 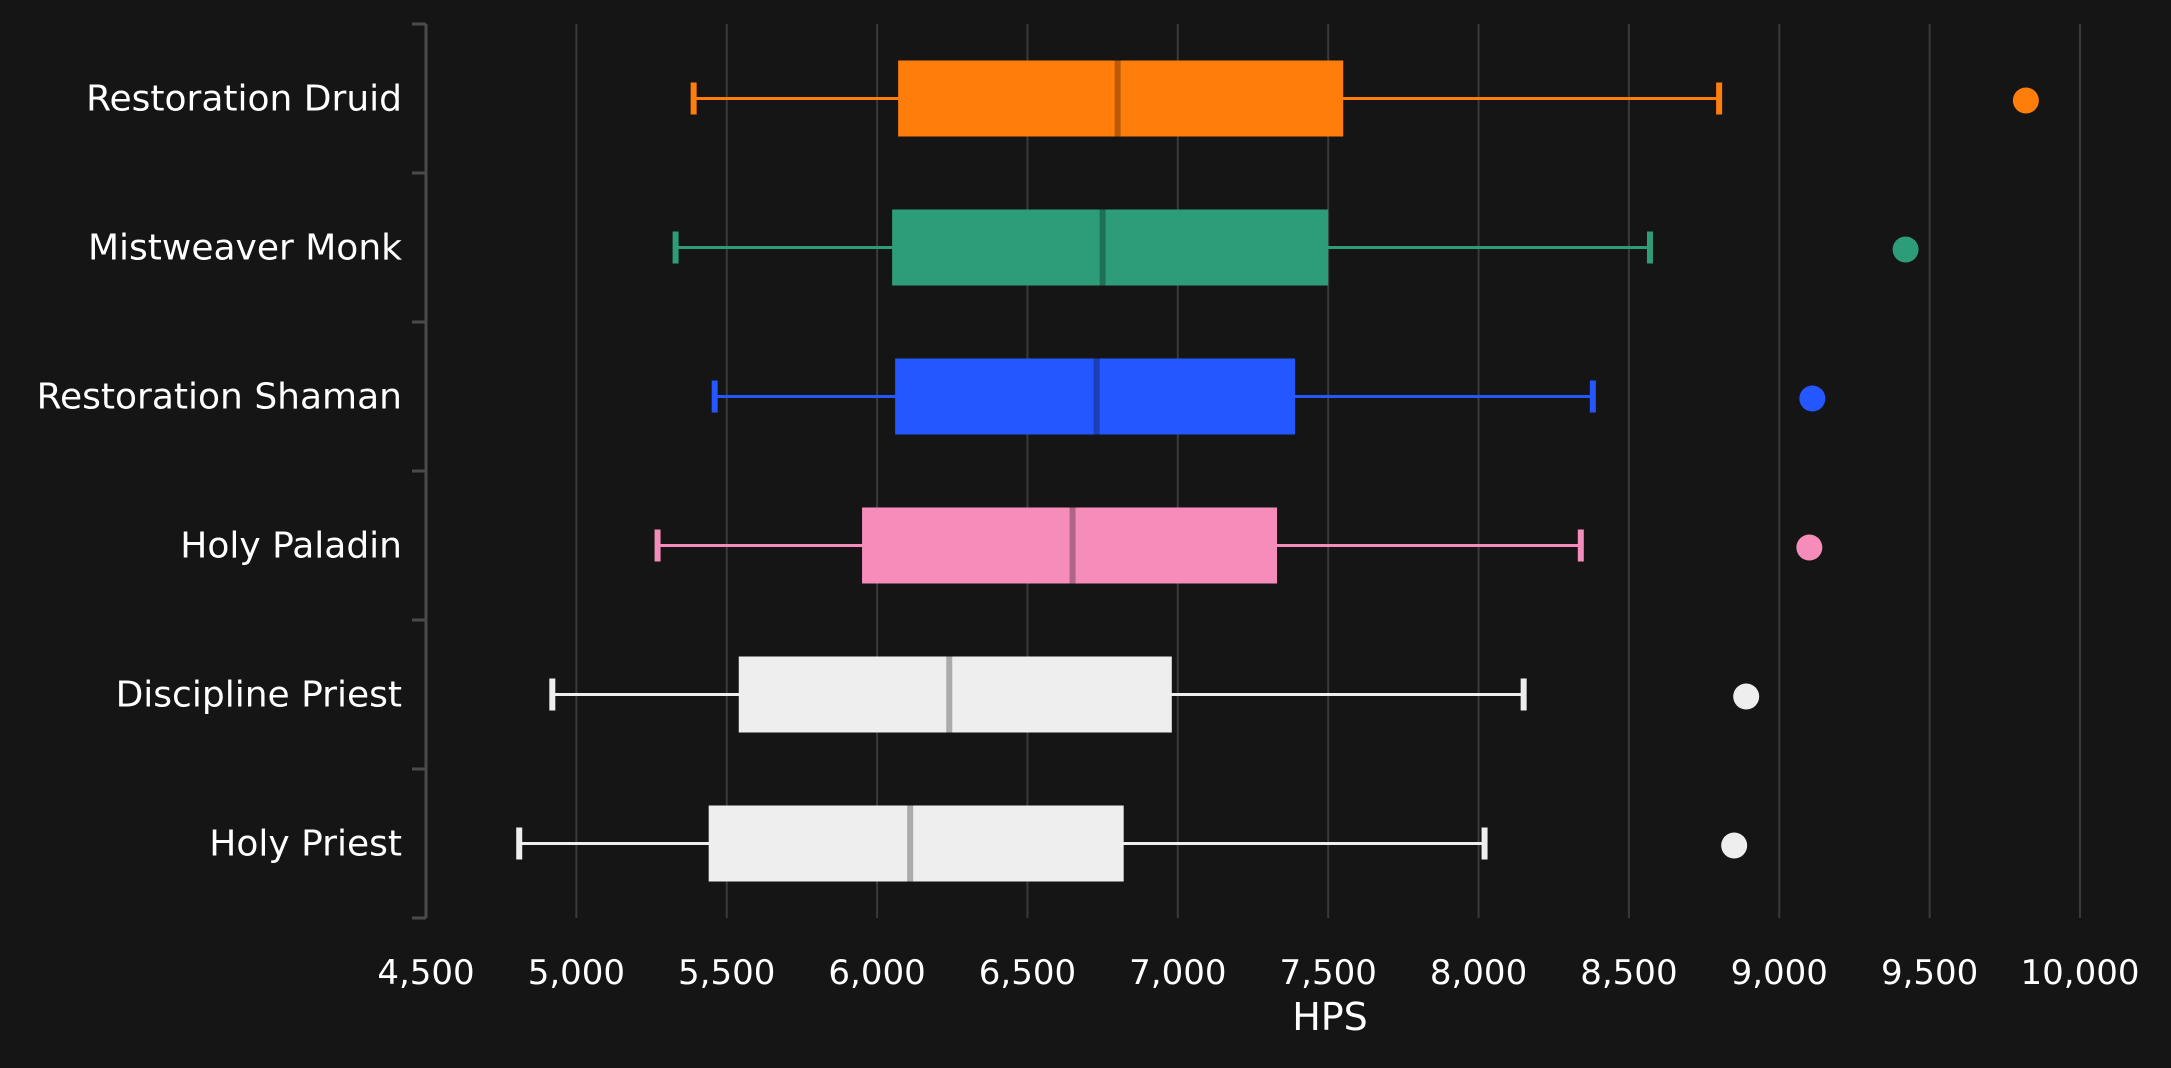 What do you see at coordinates (2080, 973) in the screenshot?
I see `x-tick-label: 10,000` at bounding box center [2080, 973].